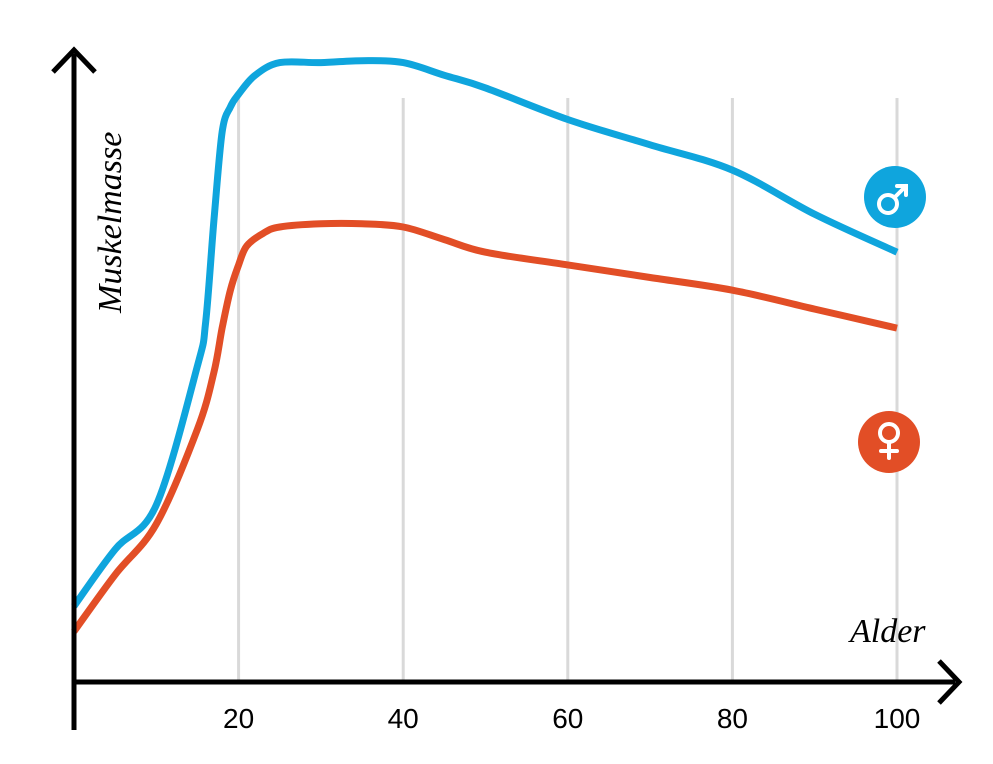  Describe the element at coordinates (567, 718) in the screenshot. I see `x-tick-label-60: 60` at that location.